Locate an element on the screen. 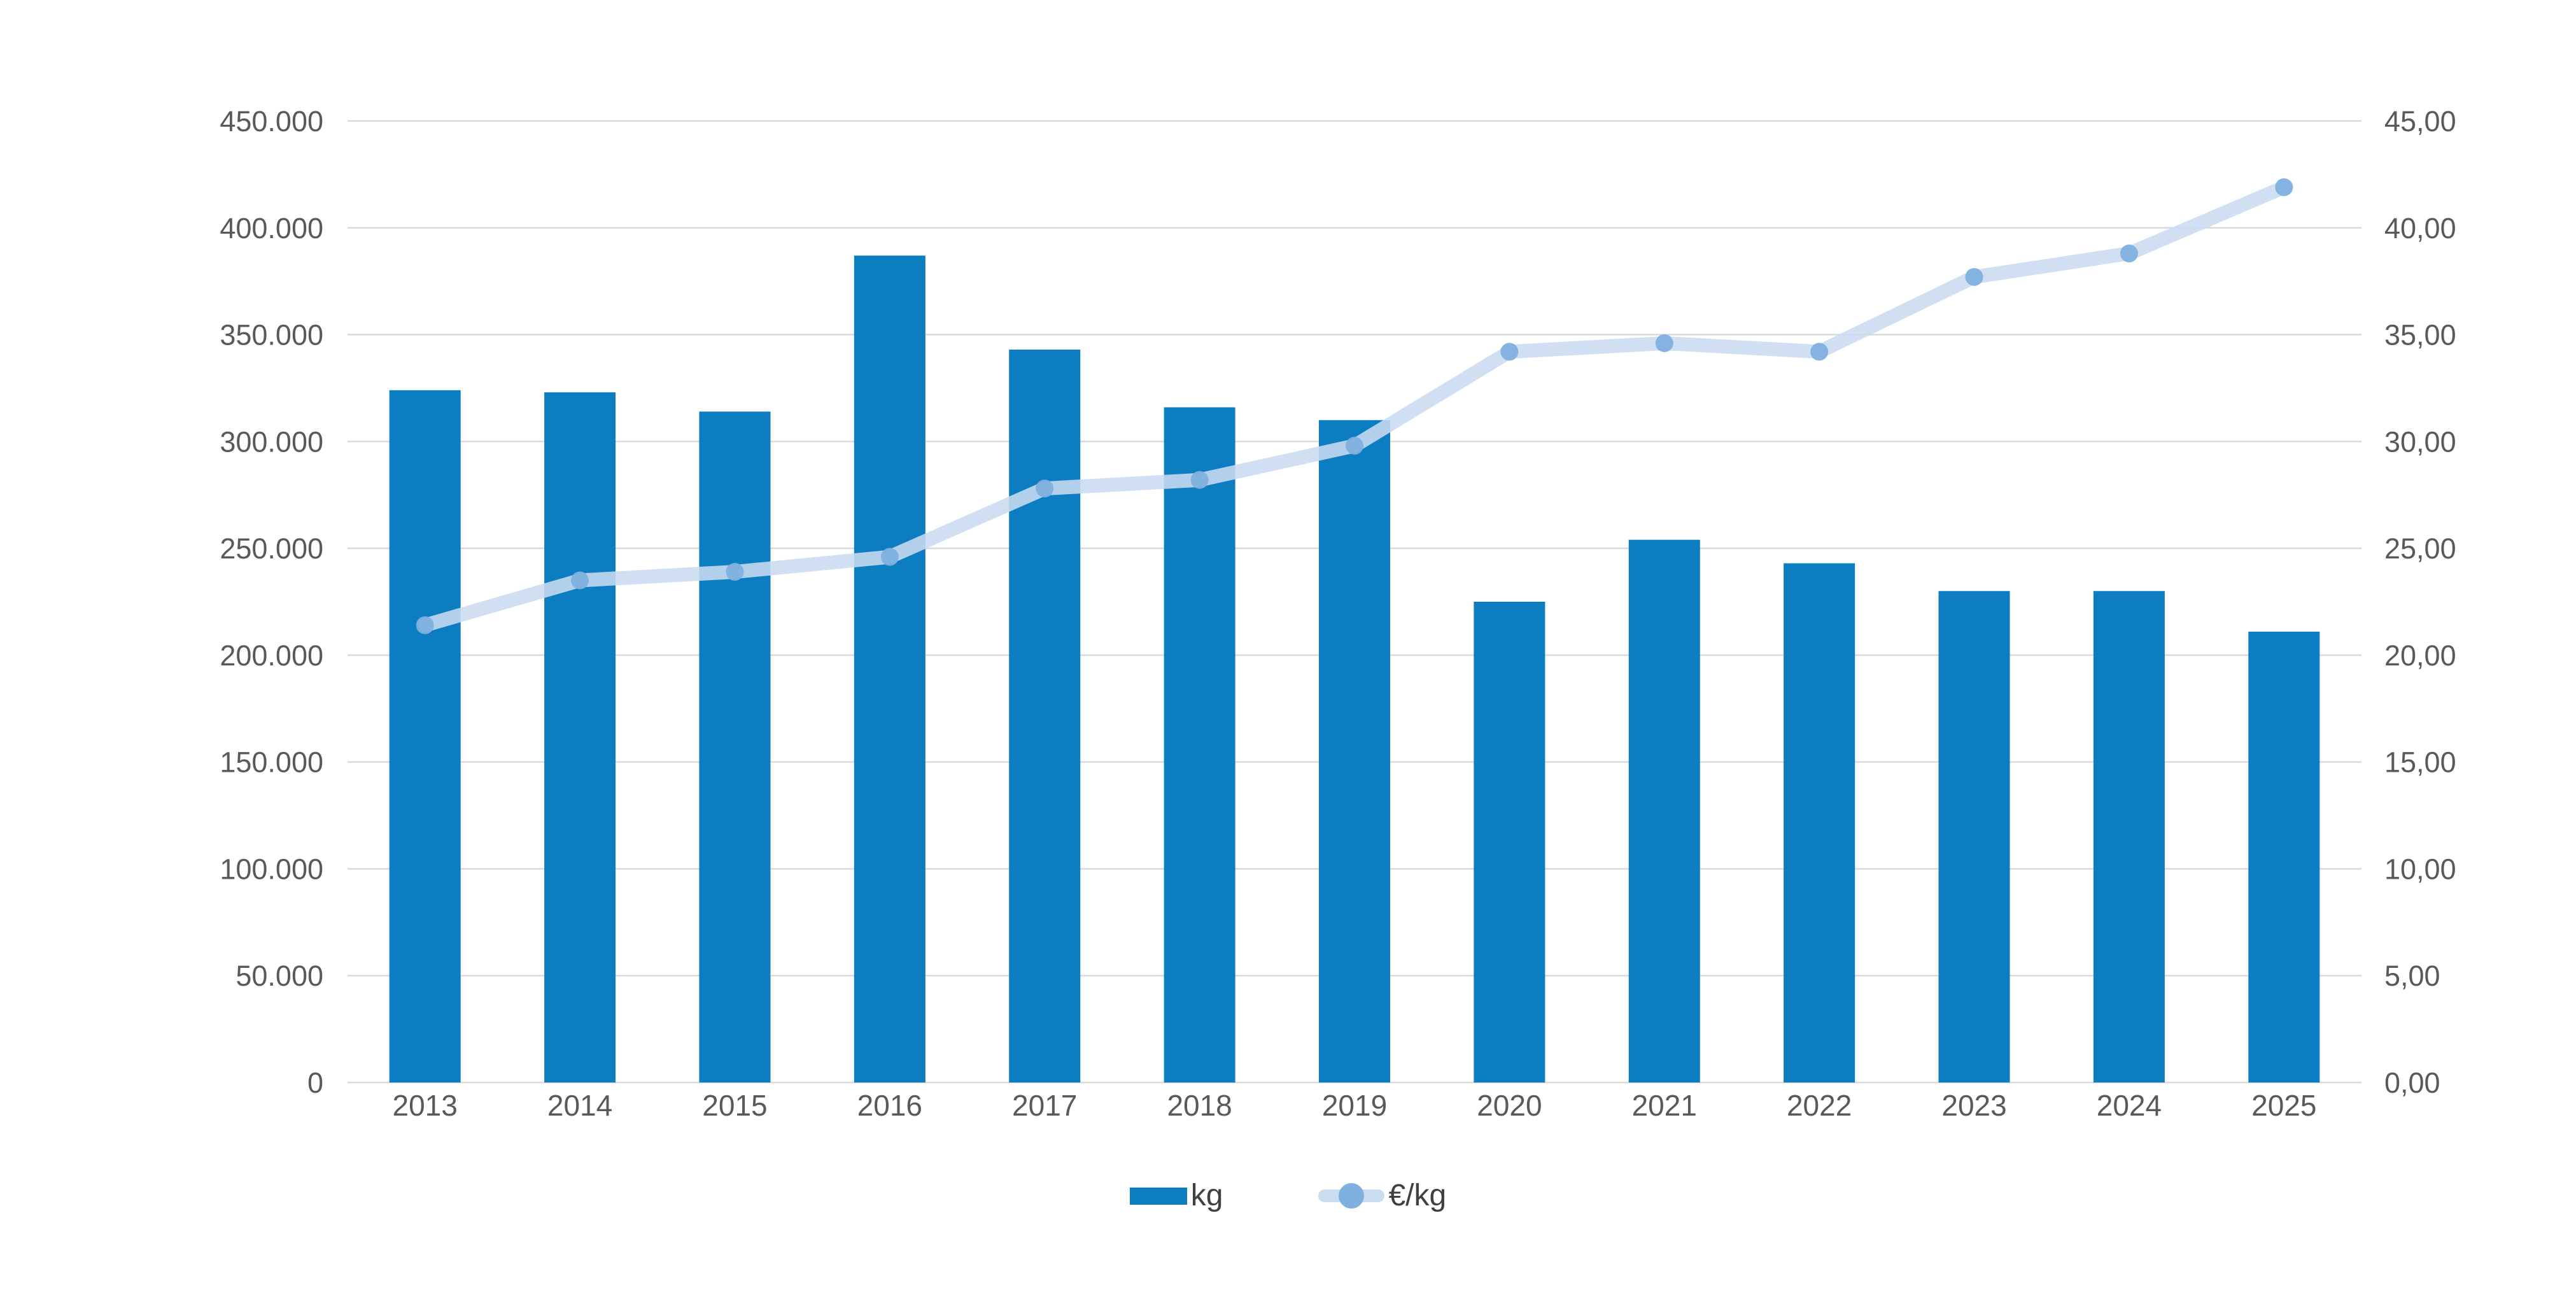 Image resolution: width=2576 pixels, height=1313 pixels. eur-per-kg-point-2023 is located at coordinates (1974, 276).